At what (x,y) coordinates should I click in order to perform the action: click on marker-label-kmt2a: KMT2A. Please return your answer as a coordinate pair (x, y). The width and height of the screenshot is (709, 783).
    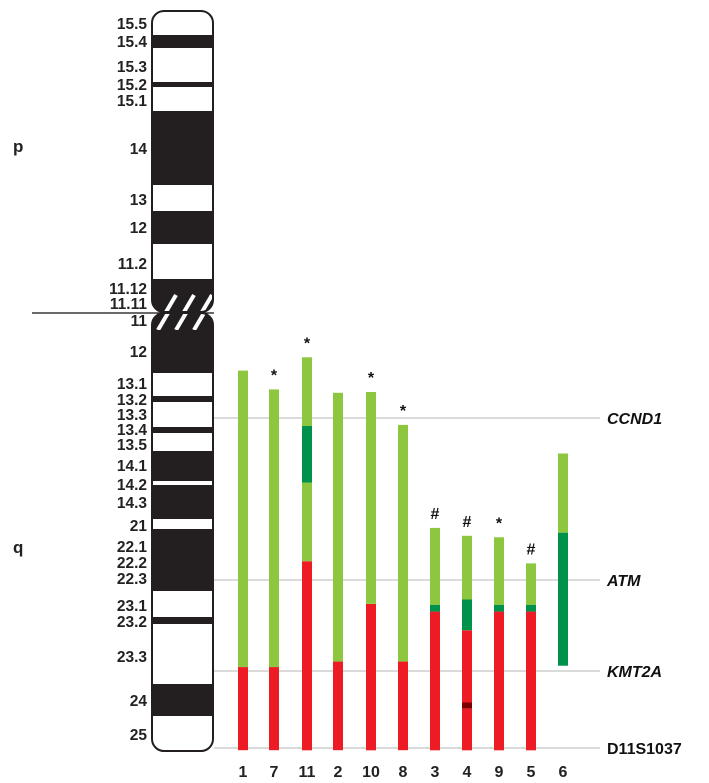
    Looking at the image, I should click on (634, 672).